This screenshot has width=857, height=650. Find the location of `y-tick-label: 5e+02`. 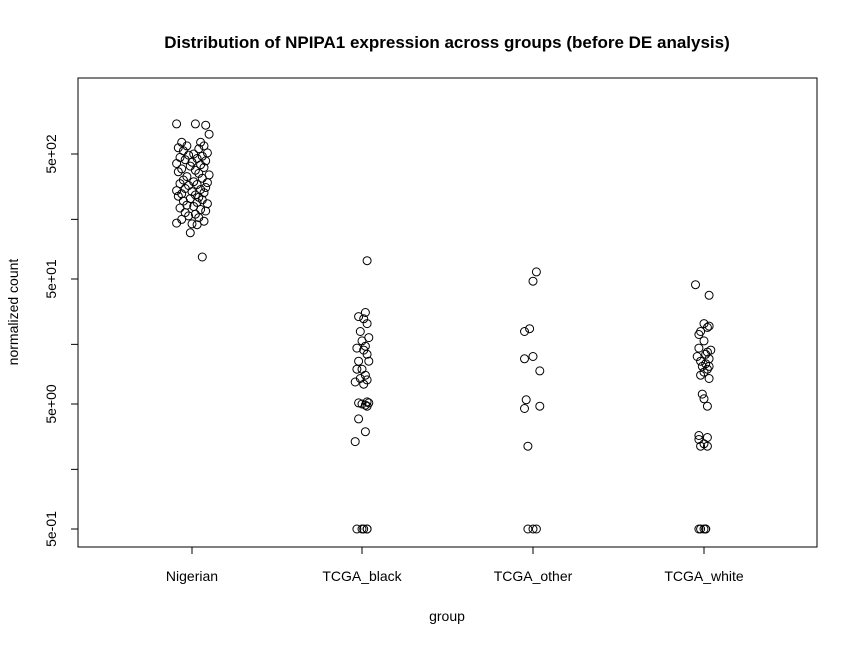

y-tick-label: 5e+02 is located at coordinates (51, 154).